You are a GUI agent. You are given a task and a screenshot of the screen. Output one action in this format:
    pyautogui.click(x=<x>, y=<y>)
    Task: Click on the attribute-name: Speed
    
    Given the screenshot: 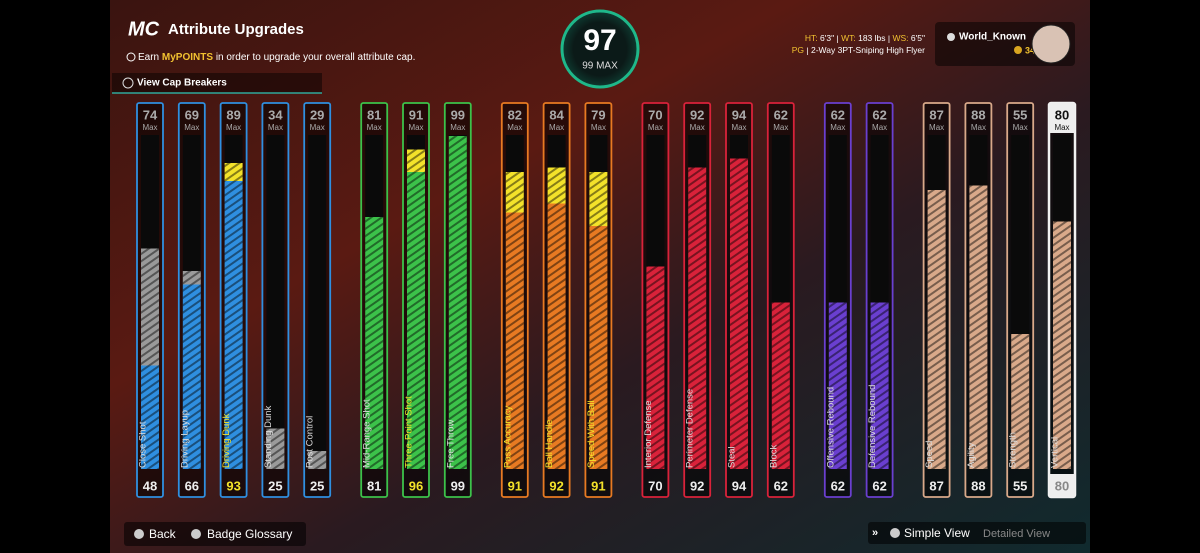 What is the action you would take?
    pyautogui.click(x=929, y=454)
    